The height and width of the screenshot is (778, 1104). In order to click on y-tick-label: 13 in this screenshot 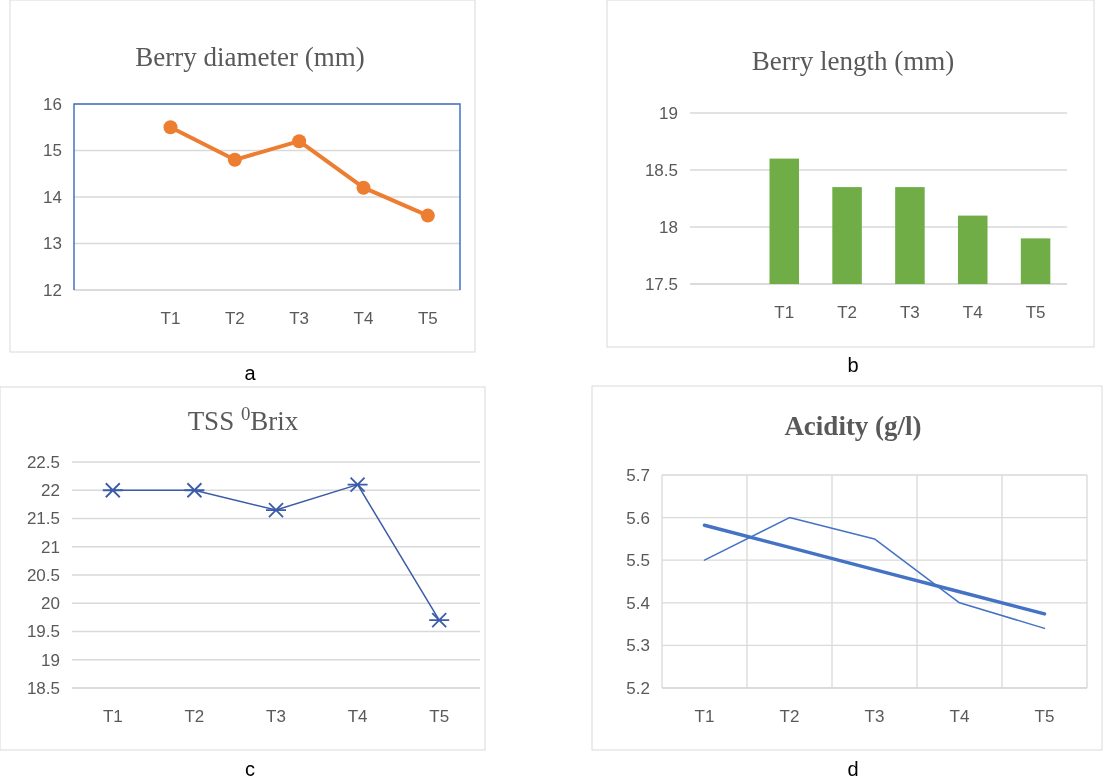, I will do `click(52, 244)`.